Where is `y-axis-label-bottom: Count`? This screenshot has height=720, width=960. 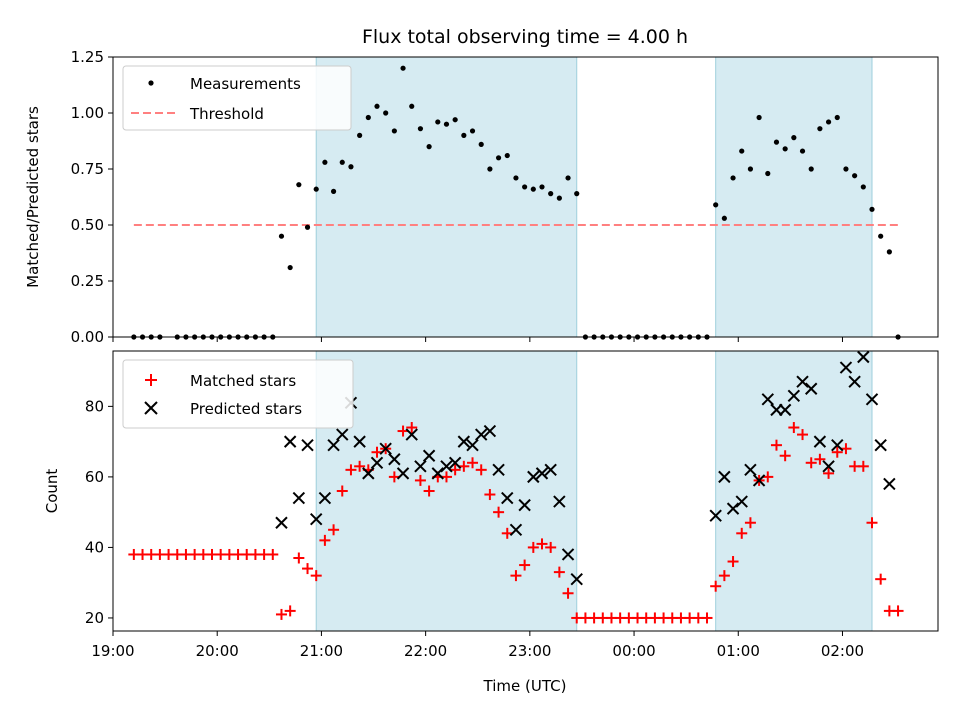
y-axis-label-bottom: Count is located at coordinates (52, 491).